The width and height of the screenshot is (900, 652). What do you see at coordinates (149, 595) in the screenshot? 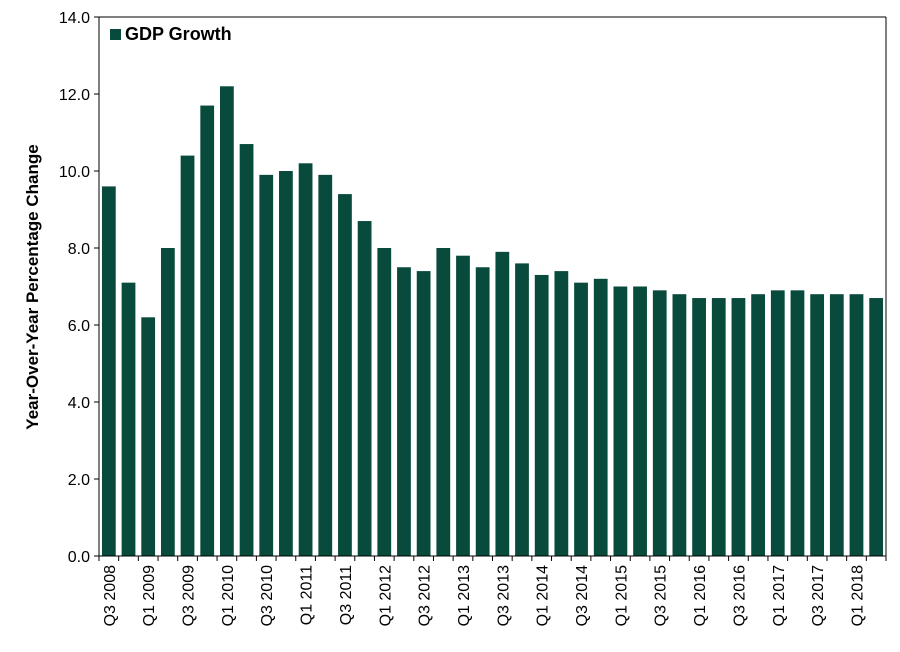
I see `x-tick-label: Q1 2009` at bounding box center [149, 595].